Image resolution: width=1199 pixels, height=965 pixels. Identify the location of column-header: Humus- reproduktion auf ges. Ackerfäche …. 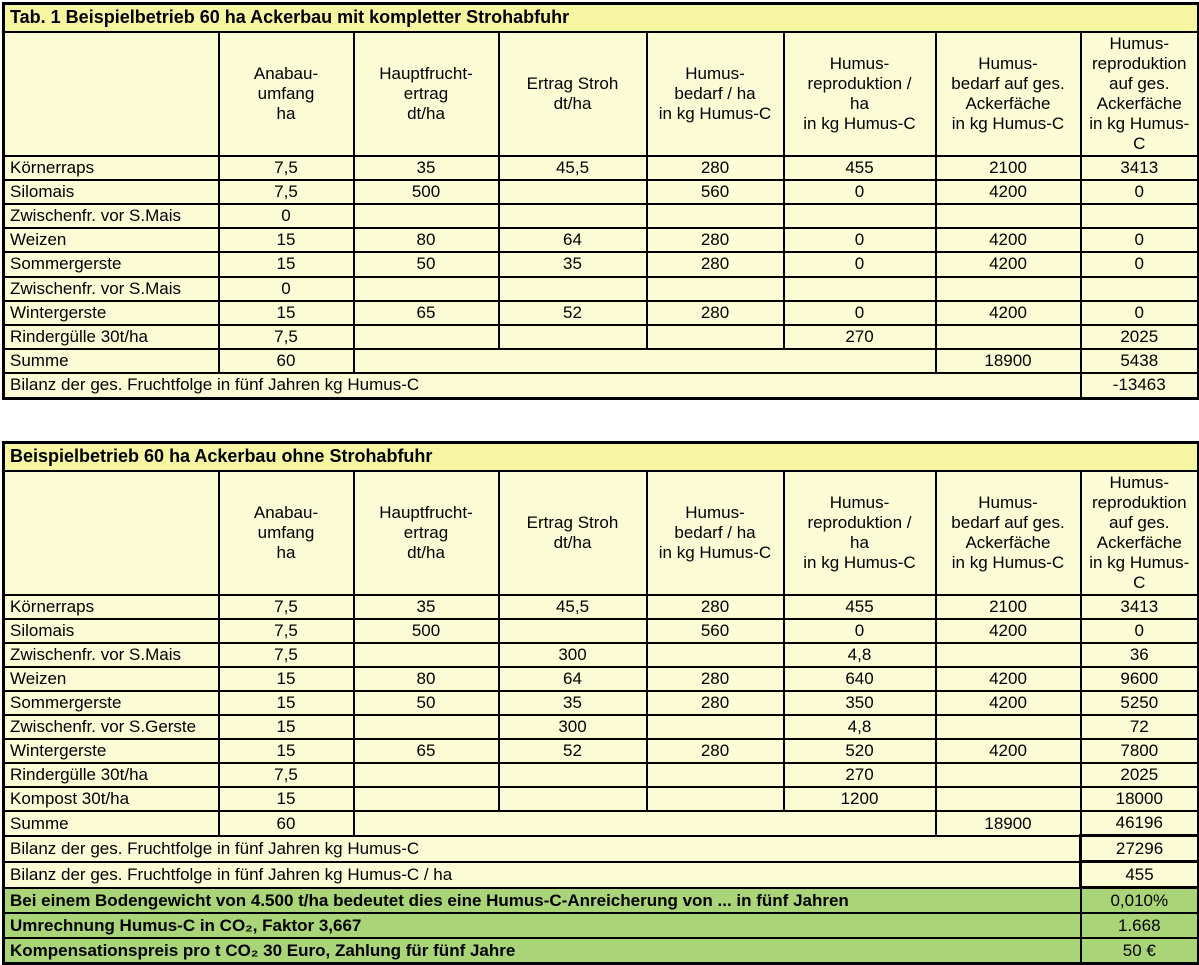
(1139, 94).